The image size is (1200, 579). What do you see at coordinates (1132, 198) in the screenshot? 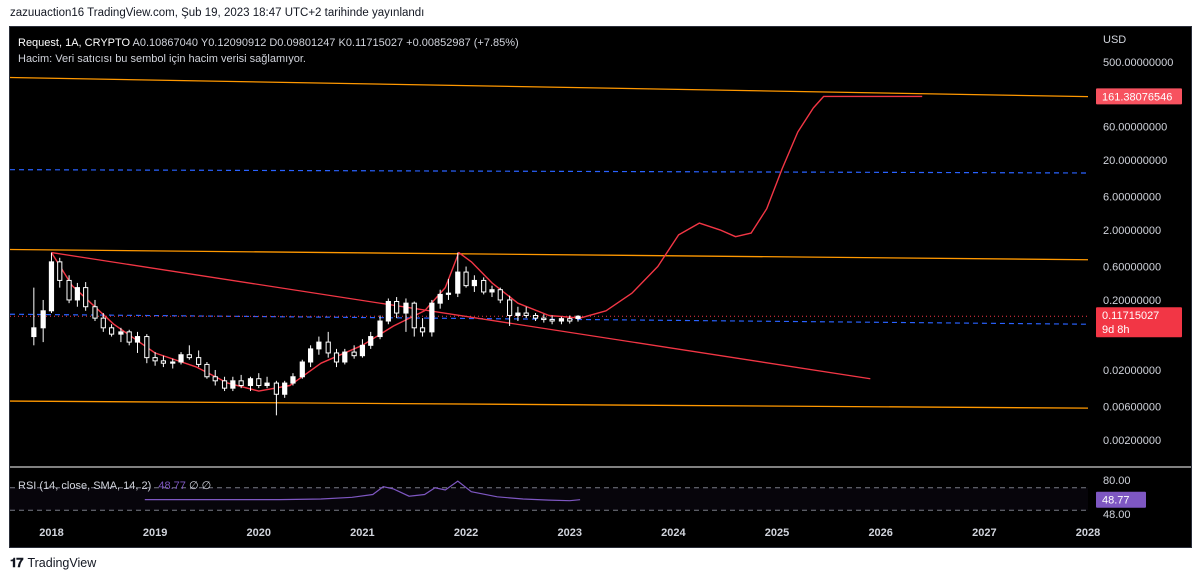
I see `y-tick-label: 6.00000000` at bounding box center [1132, 198].